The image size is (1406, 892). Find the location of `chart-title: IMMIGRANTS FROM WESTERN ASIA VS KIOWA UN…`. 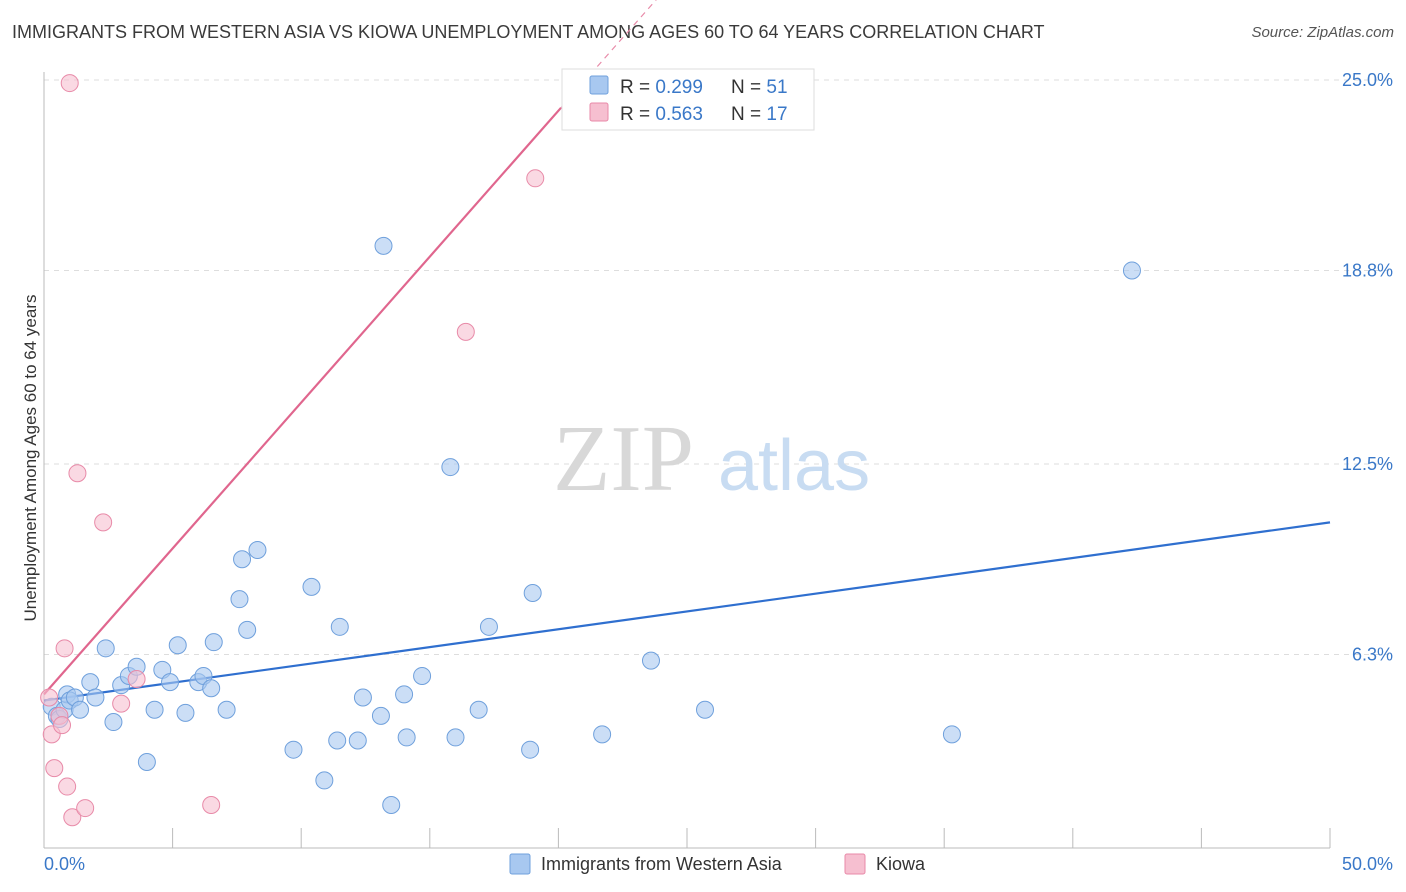

chart-title: IMMIGRANTS FROM WESTERN ASIA VS KIOWA UN… is located at coordinates (528, 32).